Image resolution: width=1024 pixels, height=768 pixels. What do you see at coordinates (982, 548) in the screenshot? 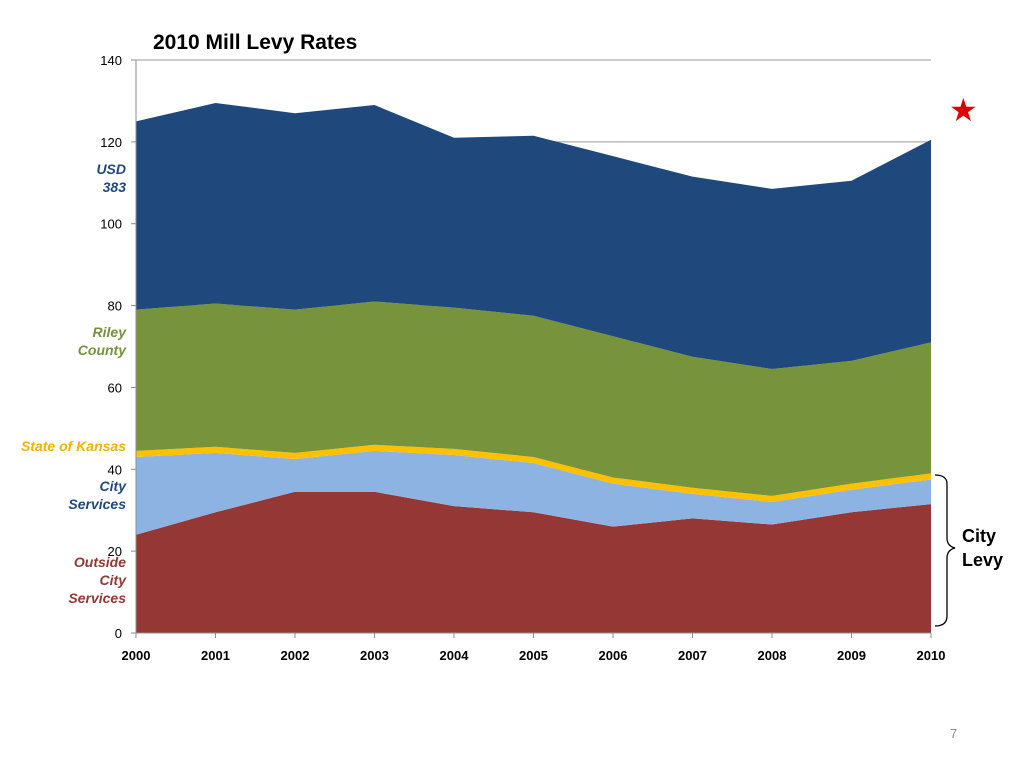
I see `city-levy-text: City Levy` at bounding box center [982, 548].